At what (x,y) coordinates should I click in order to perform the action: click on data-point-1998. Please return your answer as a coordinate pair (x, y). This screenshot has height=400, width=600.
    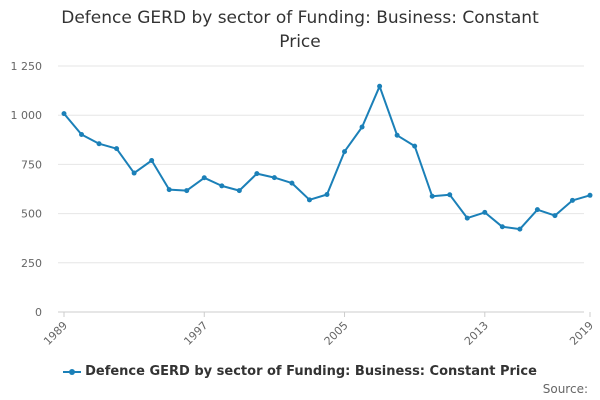
    Looking at the image, I should click on (222, 186).